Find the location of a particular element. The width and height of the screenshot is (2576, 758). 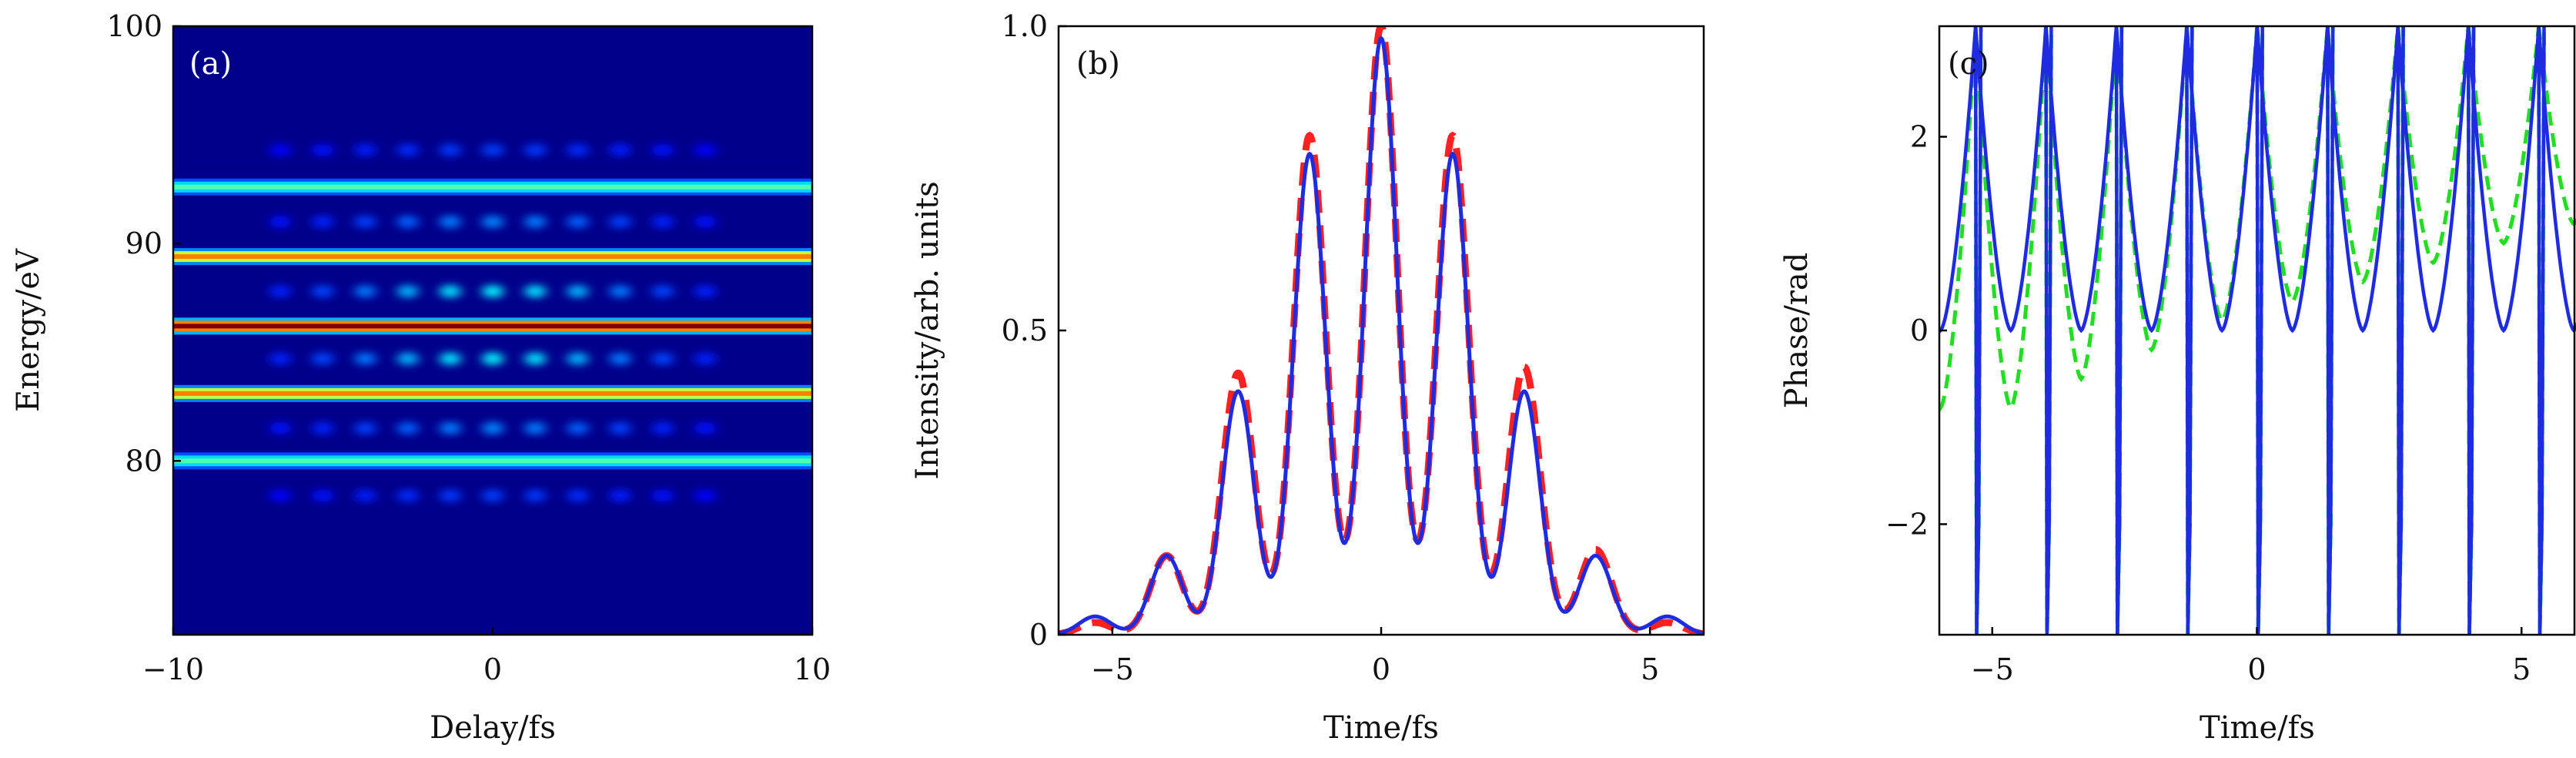

y-axis-label-c: Phase/rad is located at coordinates (1797, 331).